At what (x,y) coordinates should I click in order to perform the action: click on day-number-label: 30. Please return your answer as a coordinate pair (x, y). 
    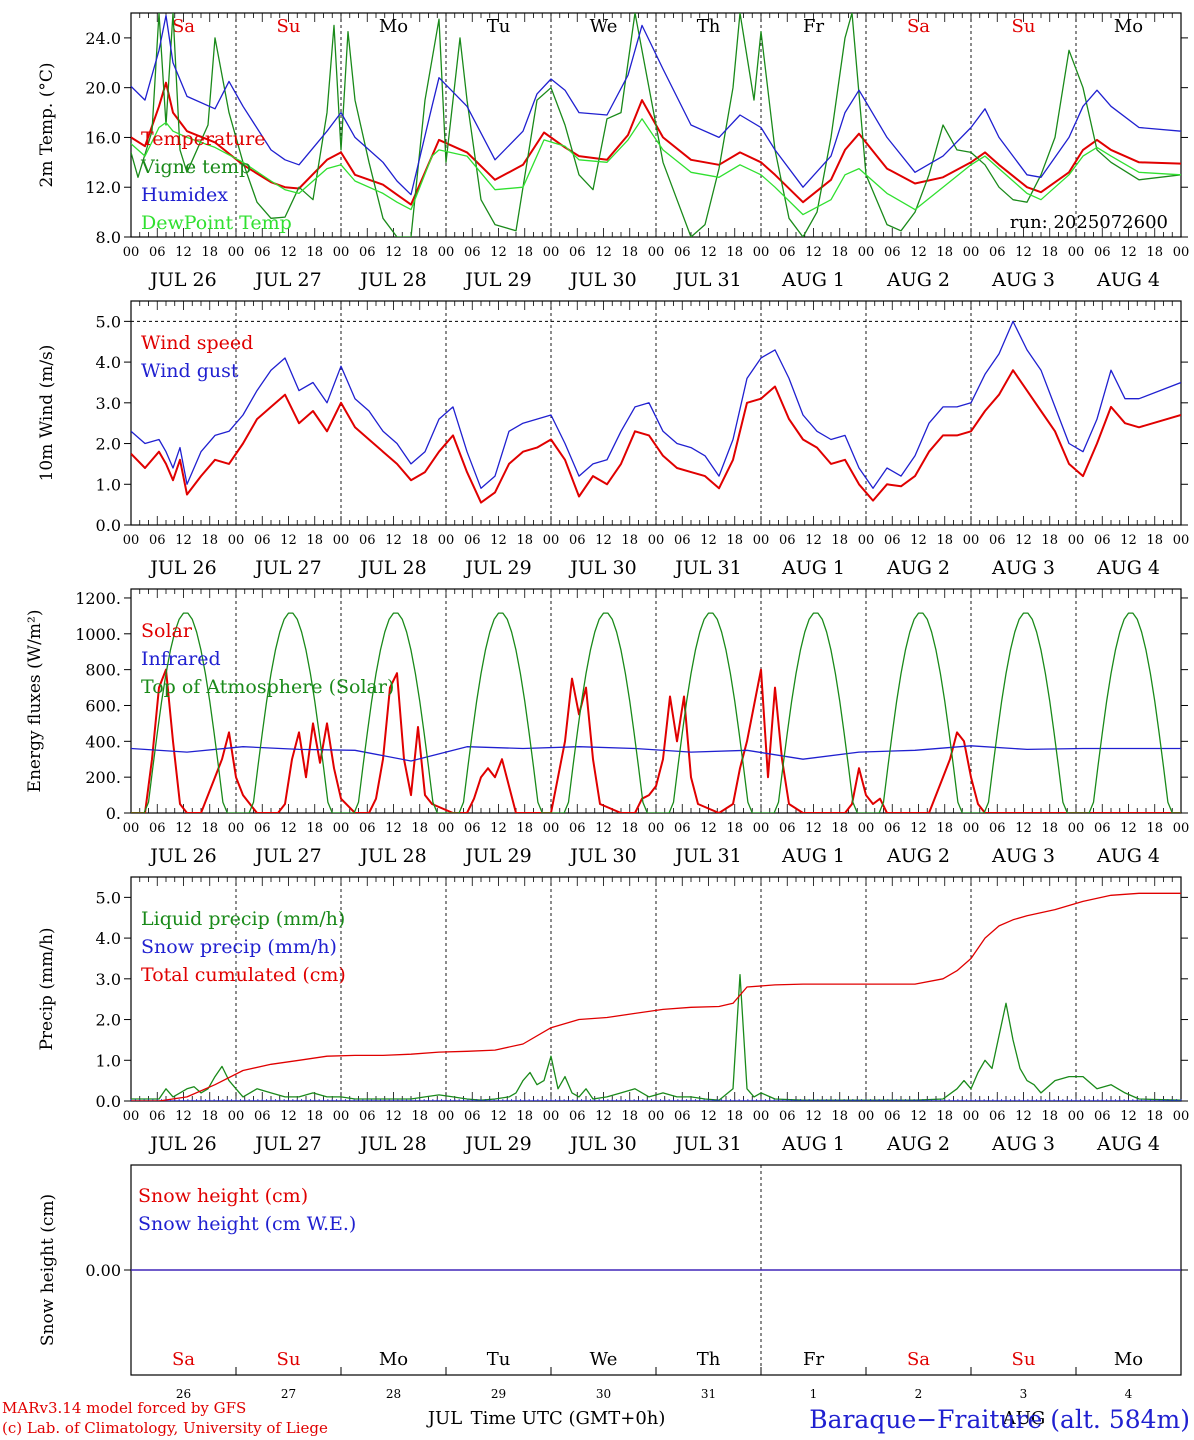
    Looking at the image, I should click on (603, 1394).